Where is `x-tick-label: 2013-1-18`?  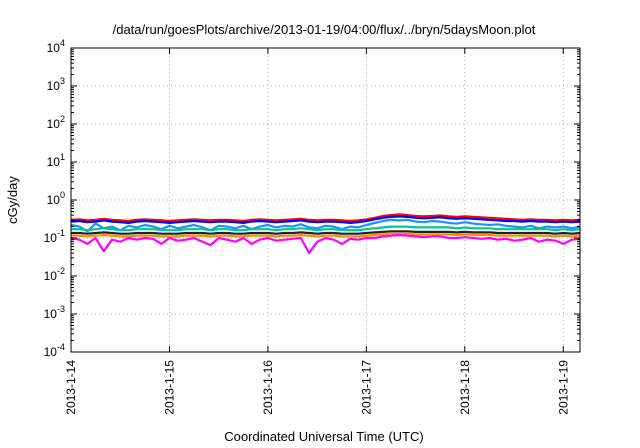 x-tick-label: 2013-1-18 is located at coordinates (465, 387).